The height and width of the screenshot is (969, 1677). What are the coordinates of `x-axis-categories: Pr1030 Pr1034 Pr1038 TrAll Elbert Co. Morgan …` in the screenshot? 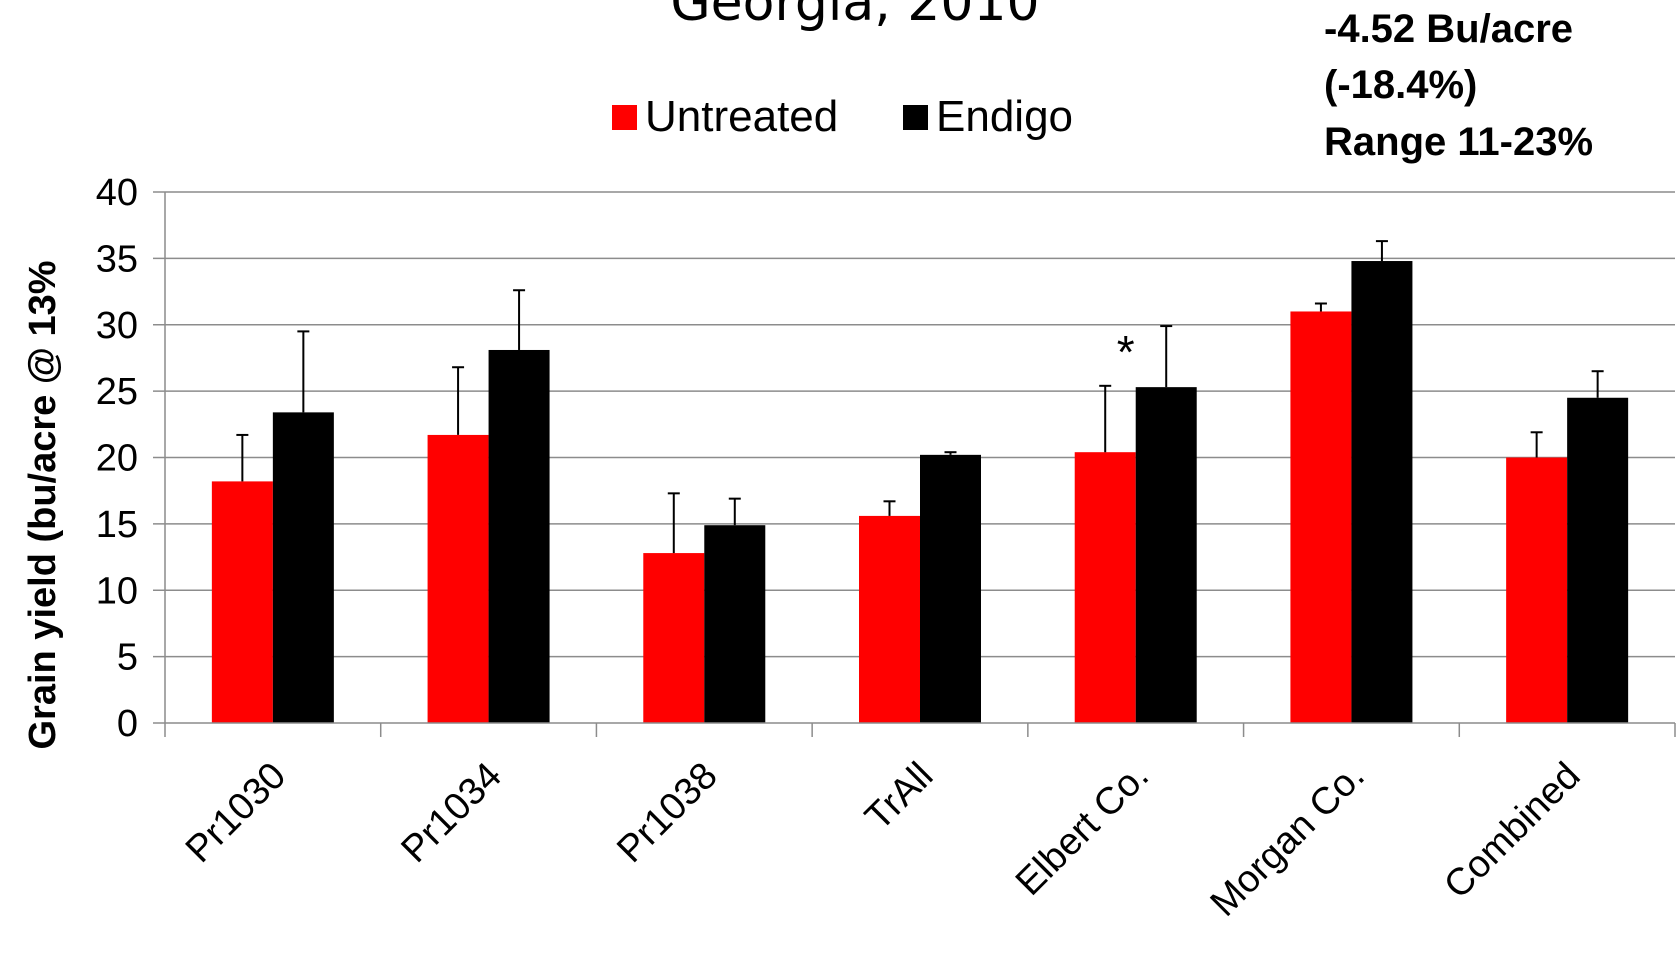 It's located at (883, 840).